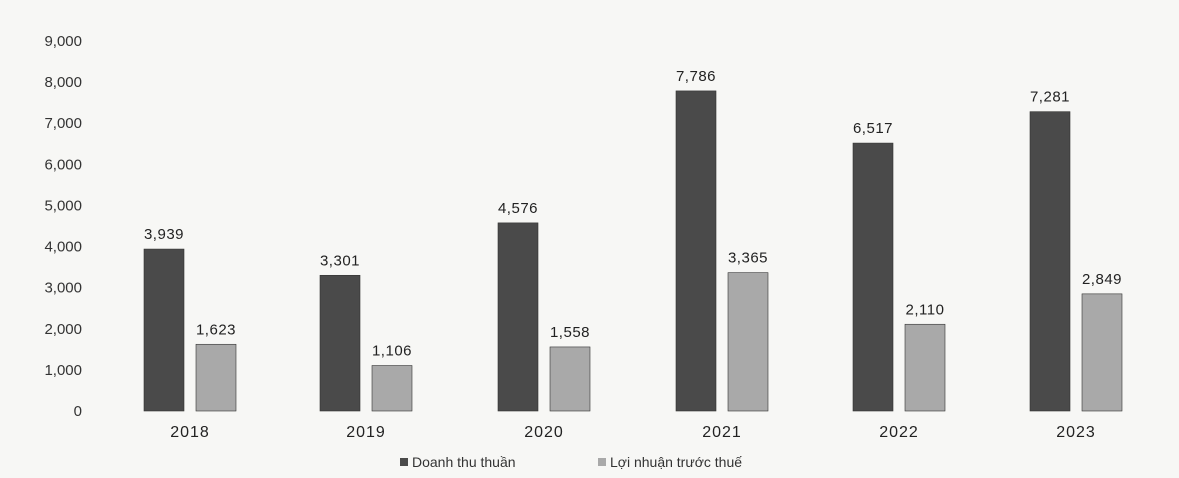  Describe the element at coordinates (696, 76) in the screenshot. I see `data-label: 7,786` at that location.